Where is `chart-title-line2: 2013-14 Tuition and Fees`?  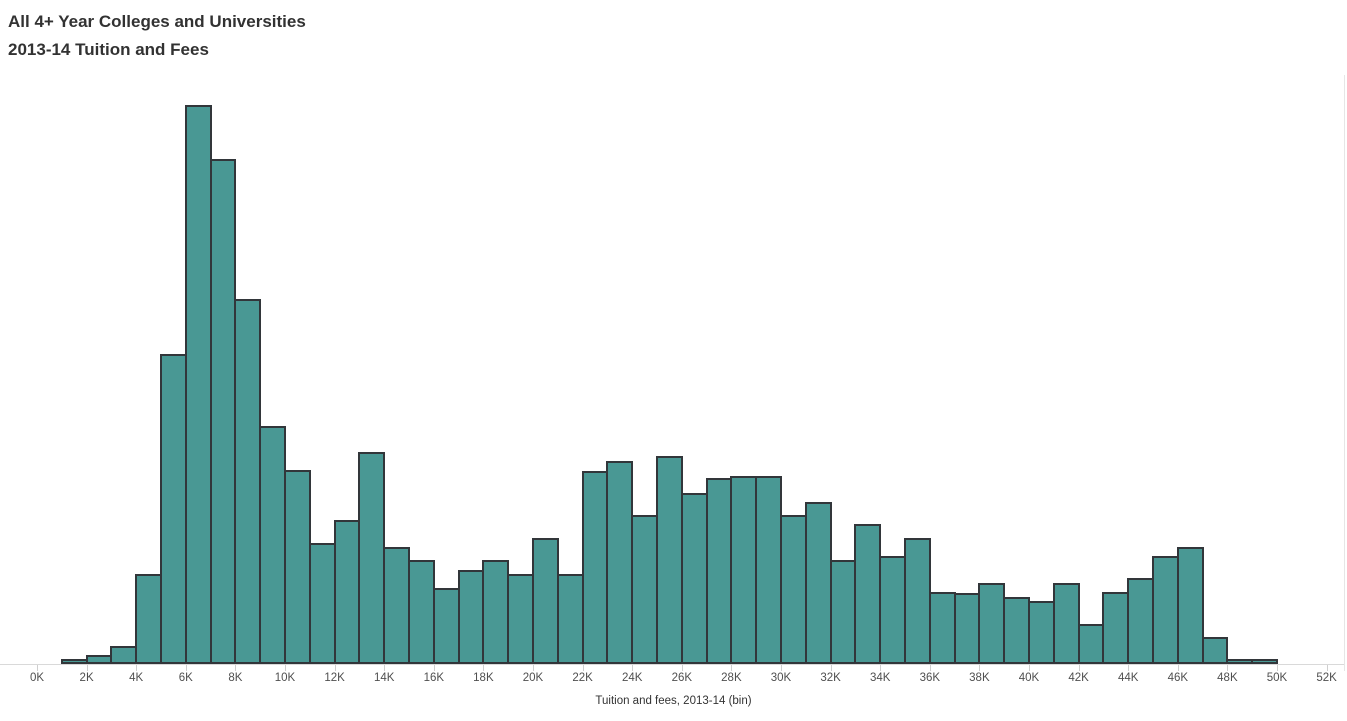 chart-title-line2: 2013-14 Tuition and Fees is located at coordinates (108, 49).